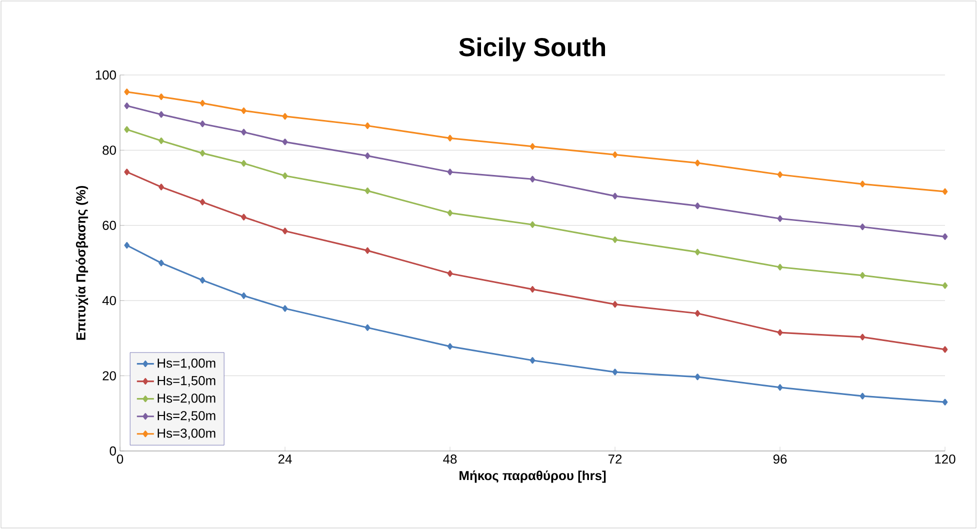 The width and height of the screenshot is (977, 529). Describe the element at coordinates (450, 459) in the screenshot. I see `x-tick-label: 48` at that location.